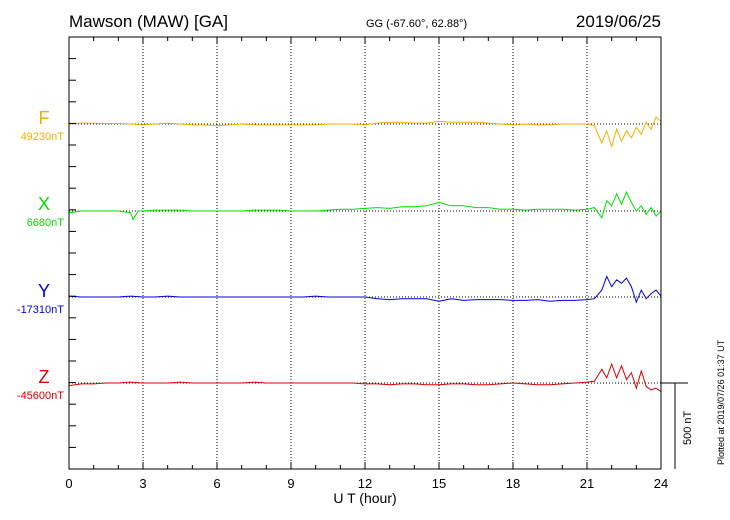 This screenshot has height=520, width=730. What do you see at coordinates (69, 483) in the screenshot?
I see `x-tick-label-0: 0` at bounding box center [69, 483].